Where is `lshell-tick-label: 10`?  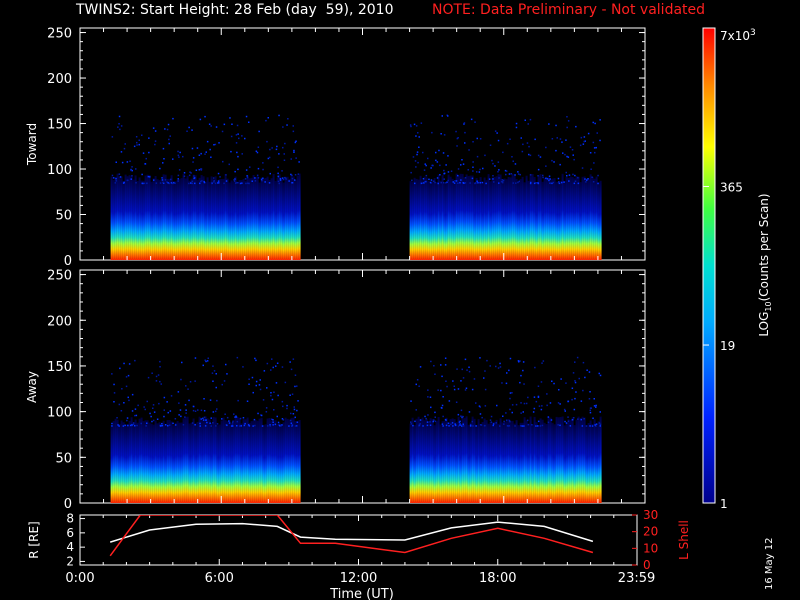 lshell-tick-label: 10 is located at coordinates (650, 548).